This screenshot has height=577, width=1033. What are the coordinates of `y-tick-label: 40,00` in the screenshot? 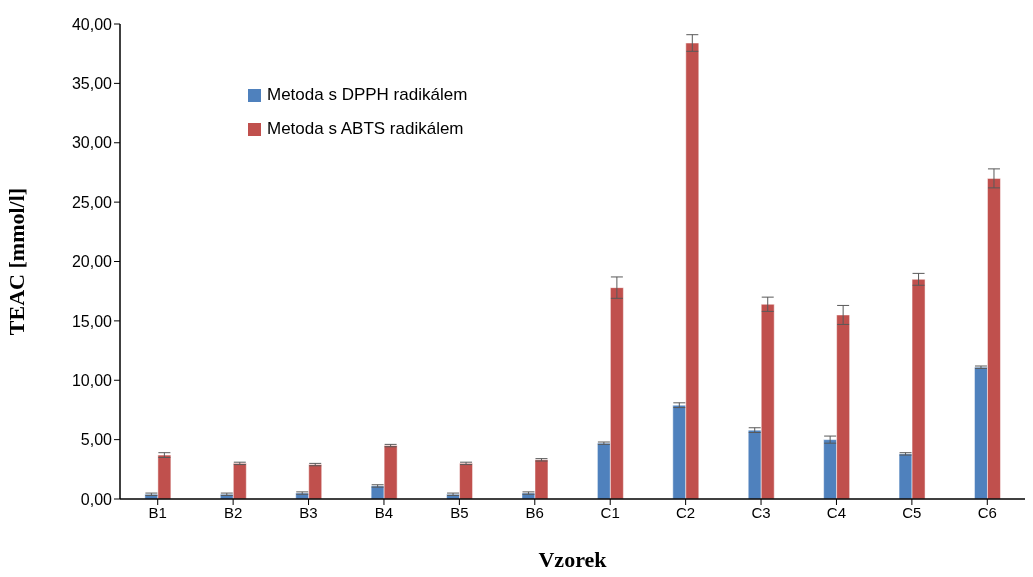 It's located at (92, 24).